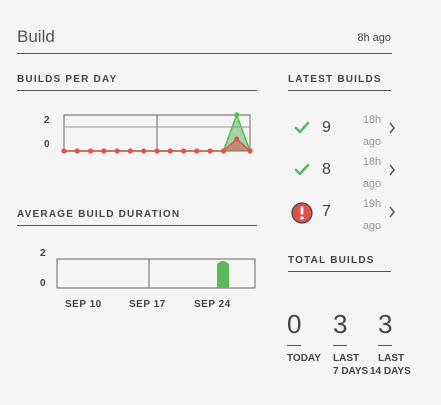 This screenshot has height=405, width=441. What do you see at coordinates (346, 358) in the screenshot?
I see `total-7days-label: LAST` at bounding box center [346, 358].